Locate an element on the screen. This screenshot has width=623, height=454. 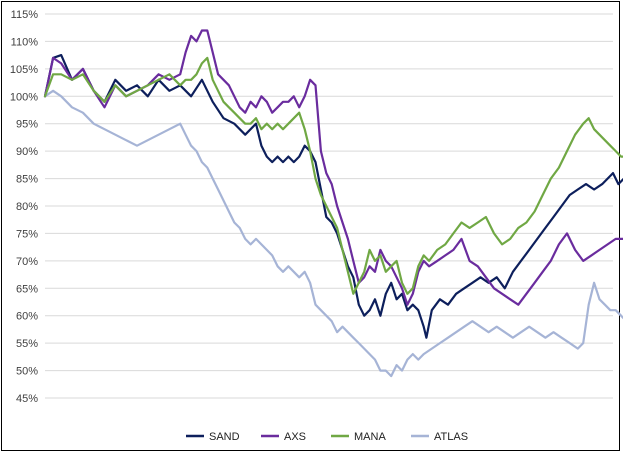
y-tick-label: 70% is located at coordinates (27, 262).